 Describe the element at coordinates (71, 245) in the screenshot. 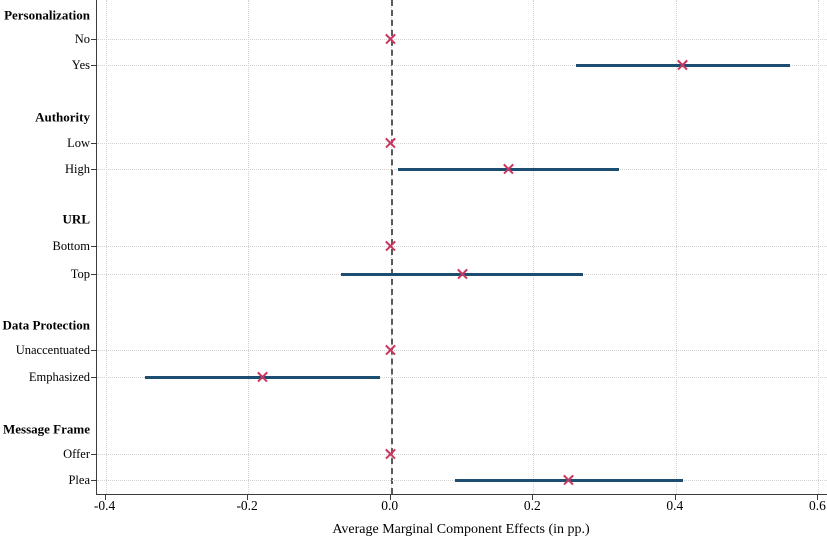

I see `level-label: Bottom` at that location.